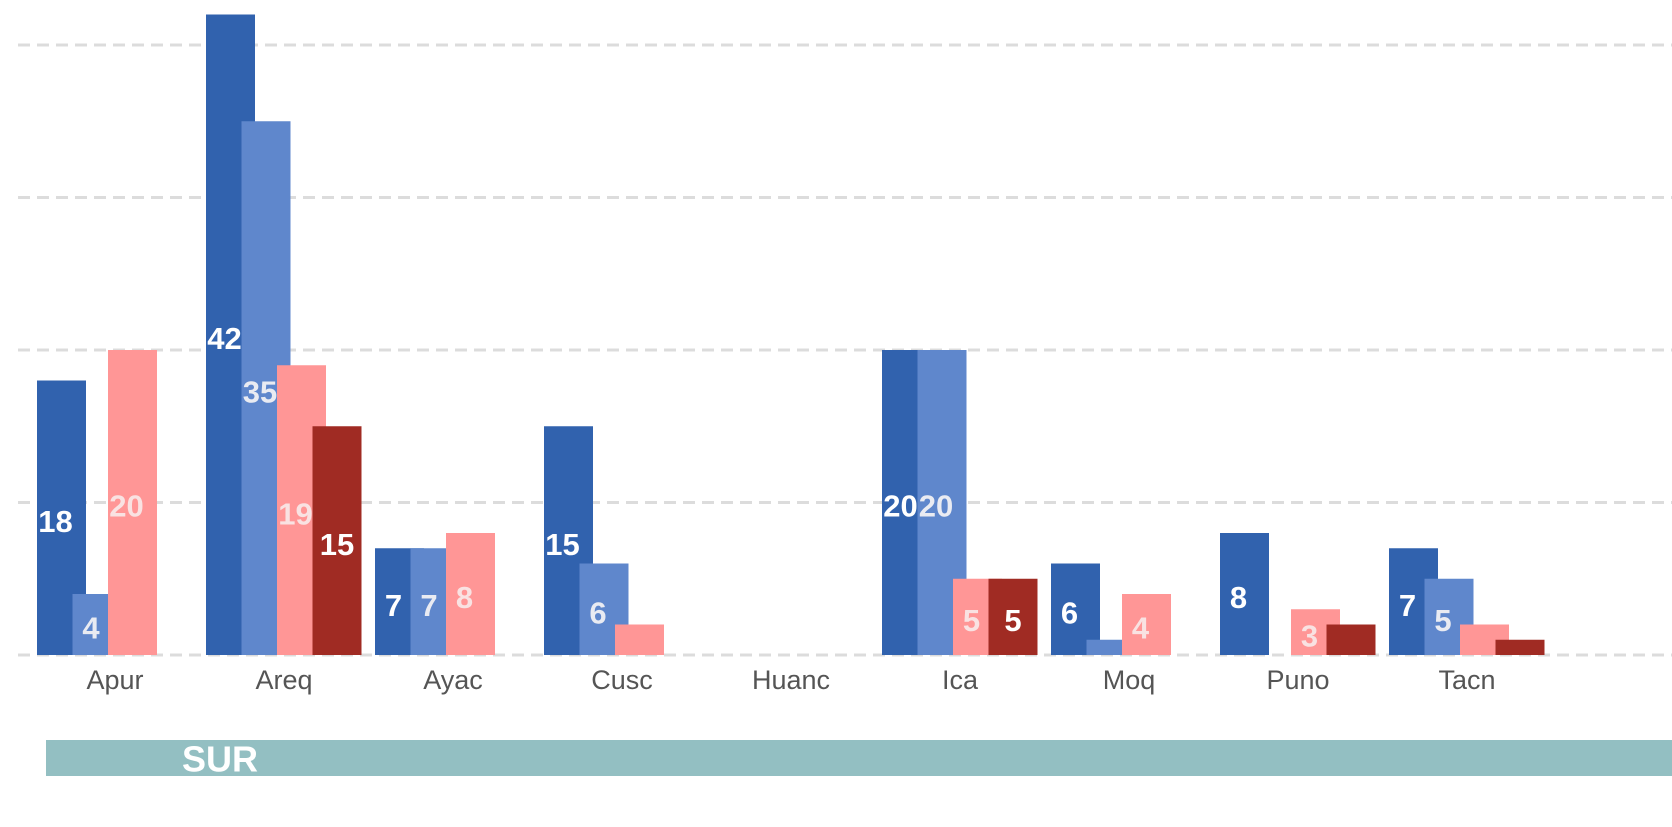  What do you see at coordinates (295, 513) in the screenshot?
I see `data-label: 19` at bounding box center [295, 513].